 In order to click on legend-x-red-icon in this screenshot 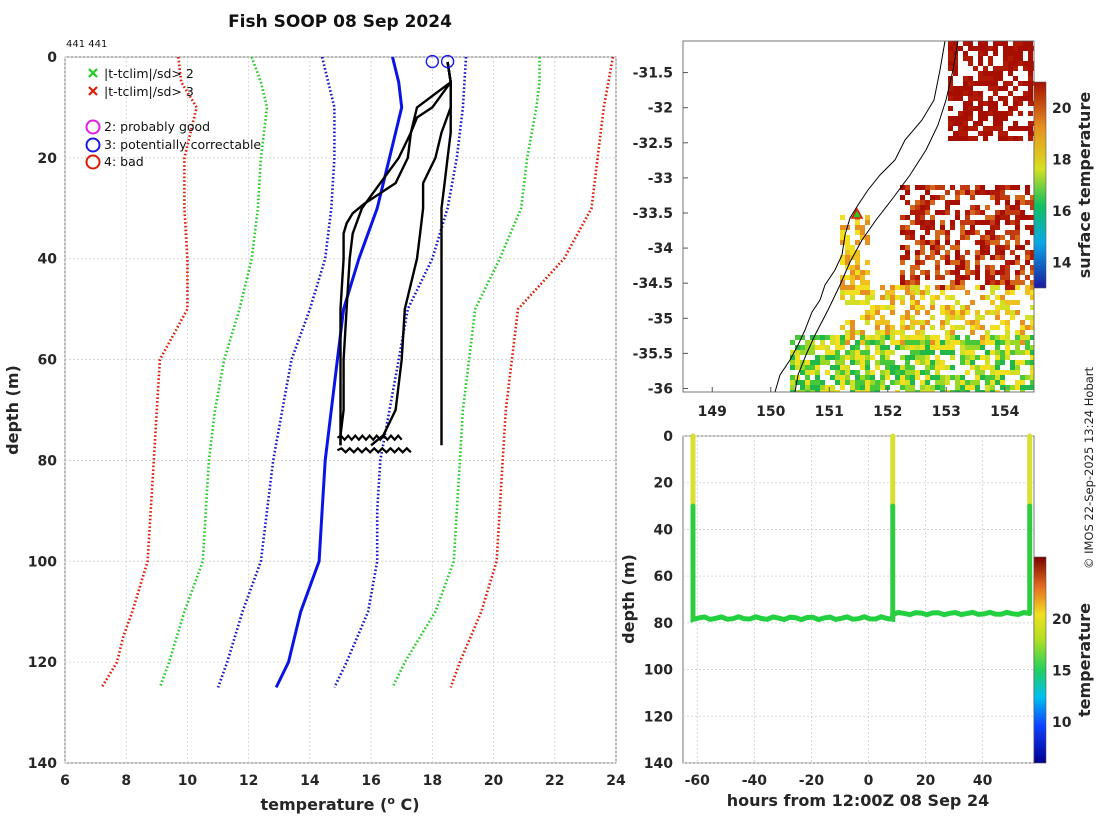, I will do `click(93, 91)`.